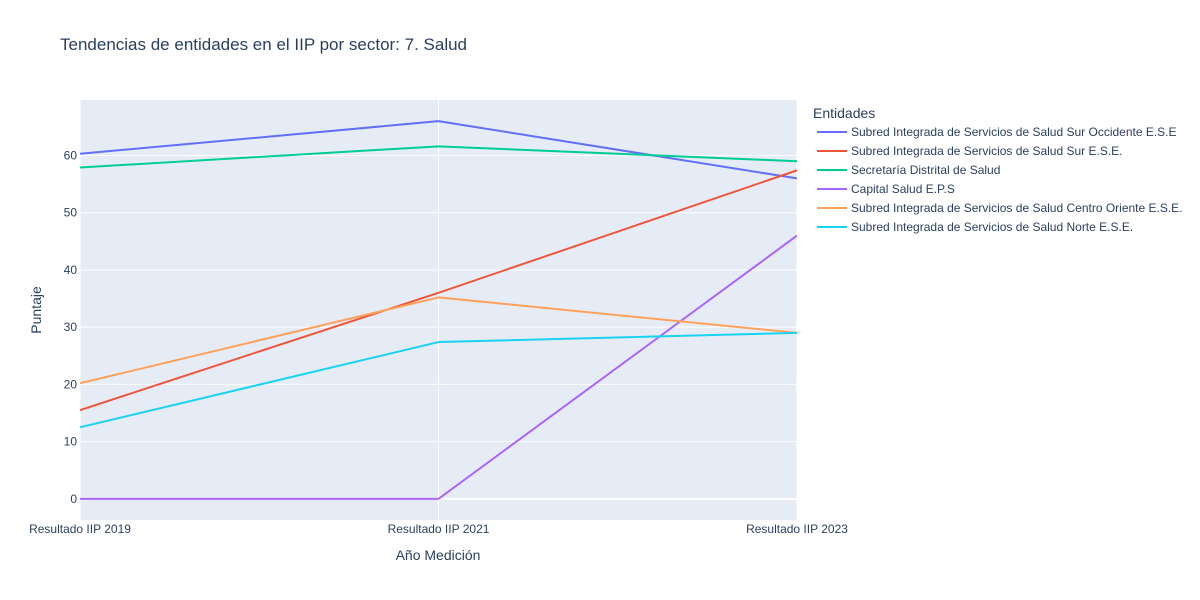 This screenshot has width=1200, height=600. What do you see at coordinates (438, 555) in the screenshot?
I see `x-axis-title: Año Medición` at bounding box center [438, 555].